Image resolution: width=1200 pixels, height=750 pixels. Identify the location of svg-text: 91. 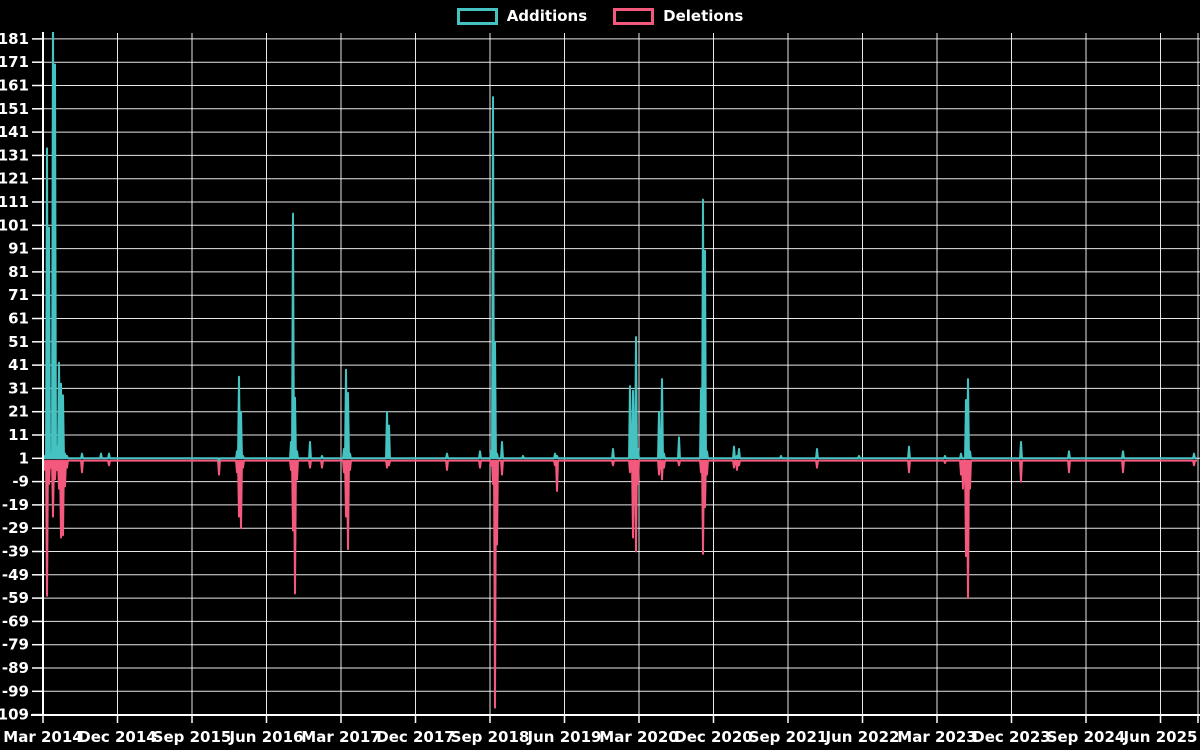
(18, 249).